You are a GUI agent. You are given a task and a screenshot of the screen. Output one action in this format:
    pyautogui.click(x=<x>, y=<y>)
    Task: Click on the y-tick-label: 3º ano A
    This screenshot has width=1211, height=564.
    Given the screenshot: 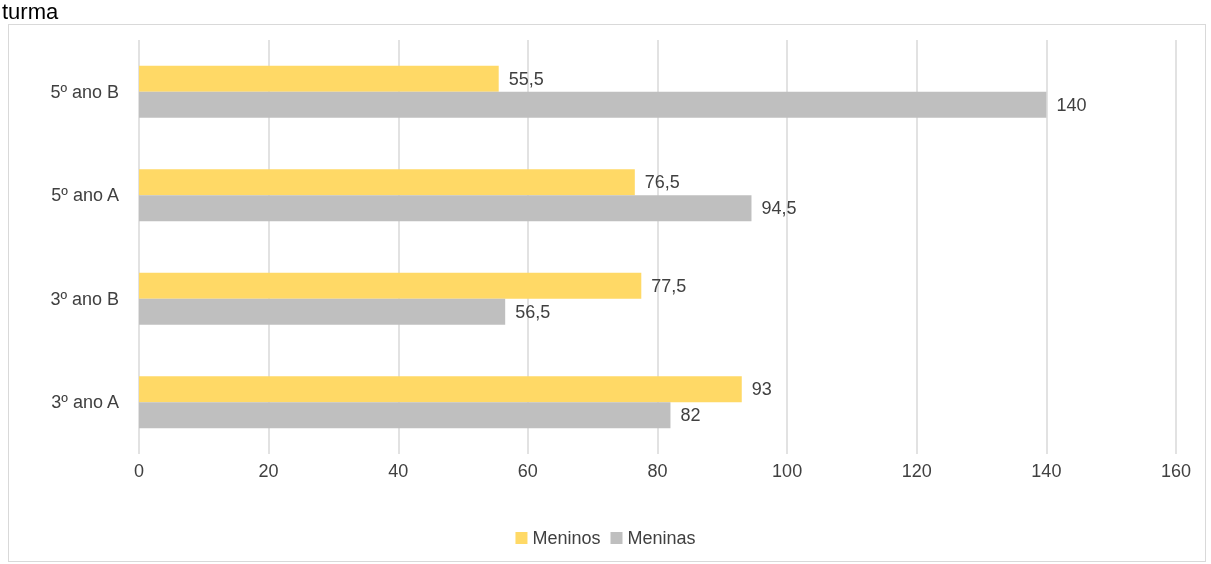 What is the action you would take?
    pyautogui.click(x=85, y=402)
    